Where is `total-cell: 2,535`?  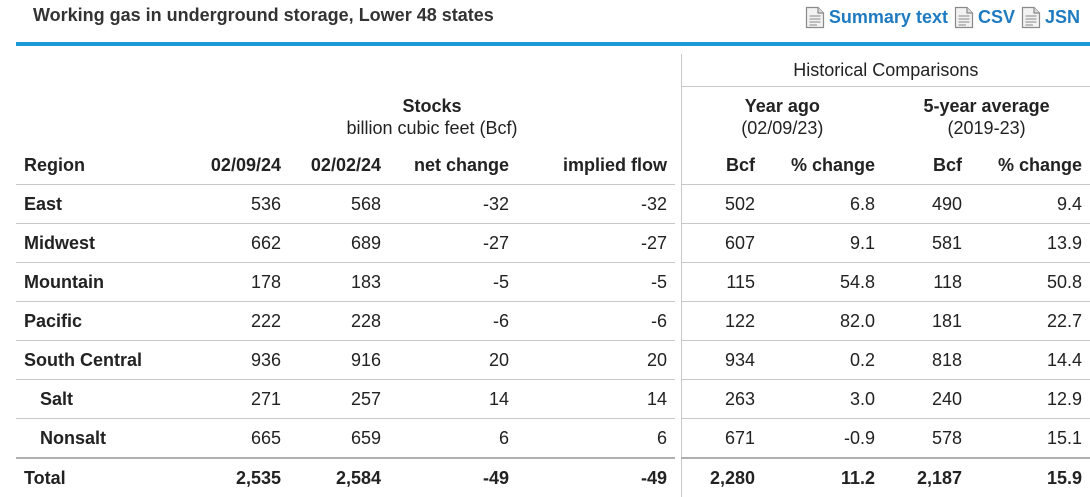
total-cell: 2,535 is located at coordinates (239, 477).